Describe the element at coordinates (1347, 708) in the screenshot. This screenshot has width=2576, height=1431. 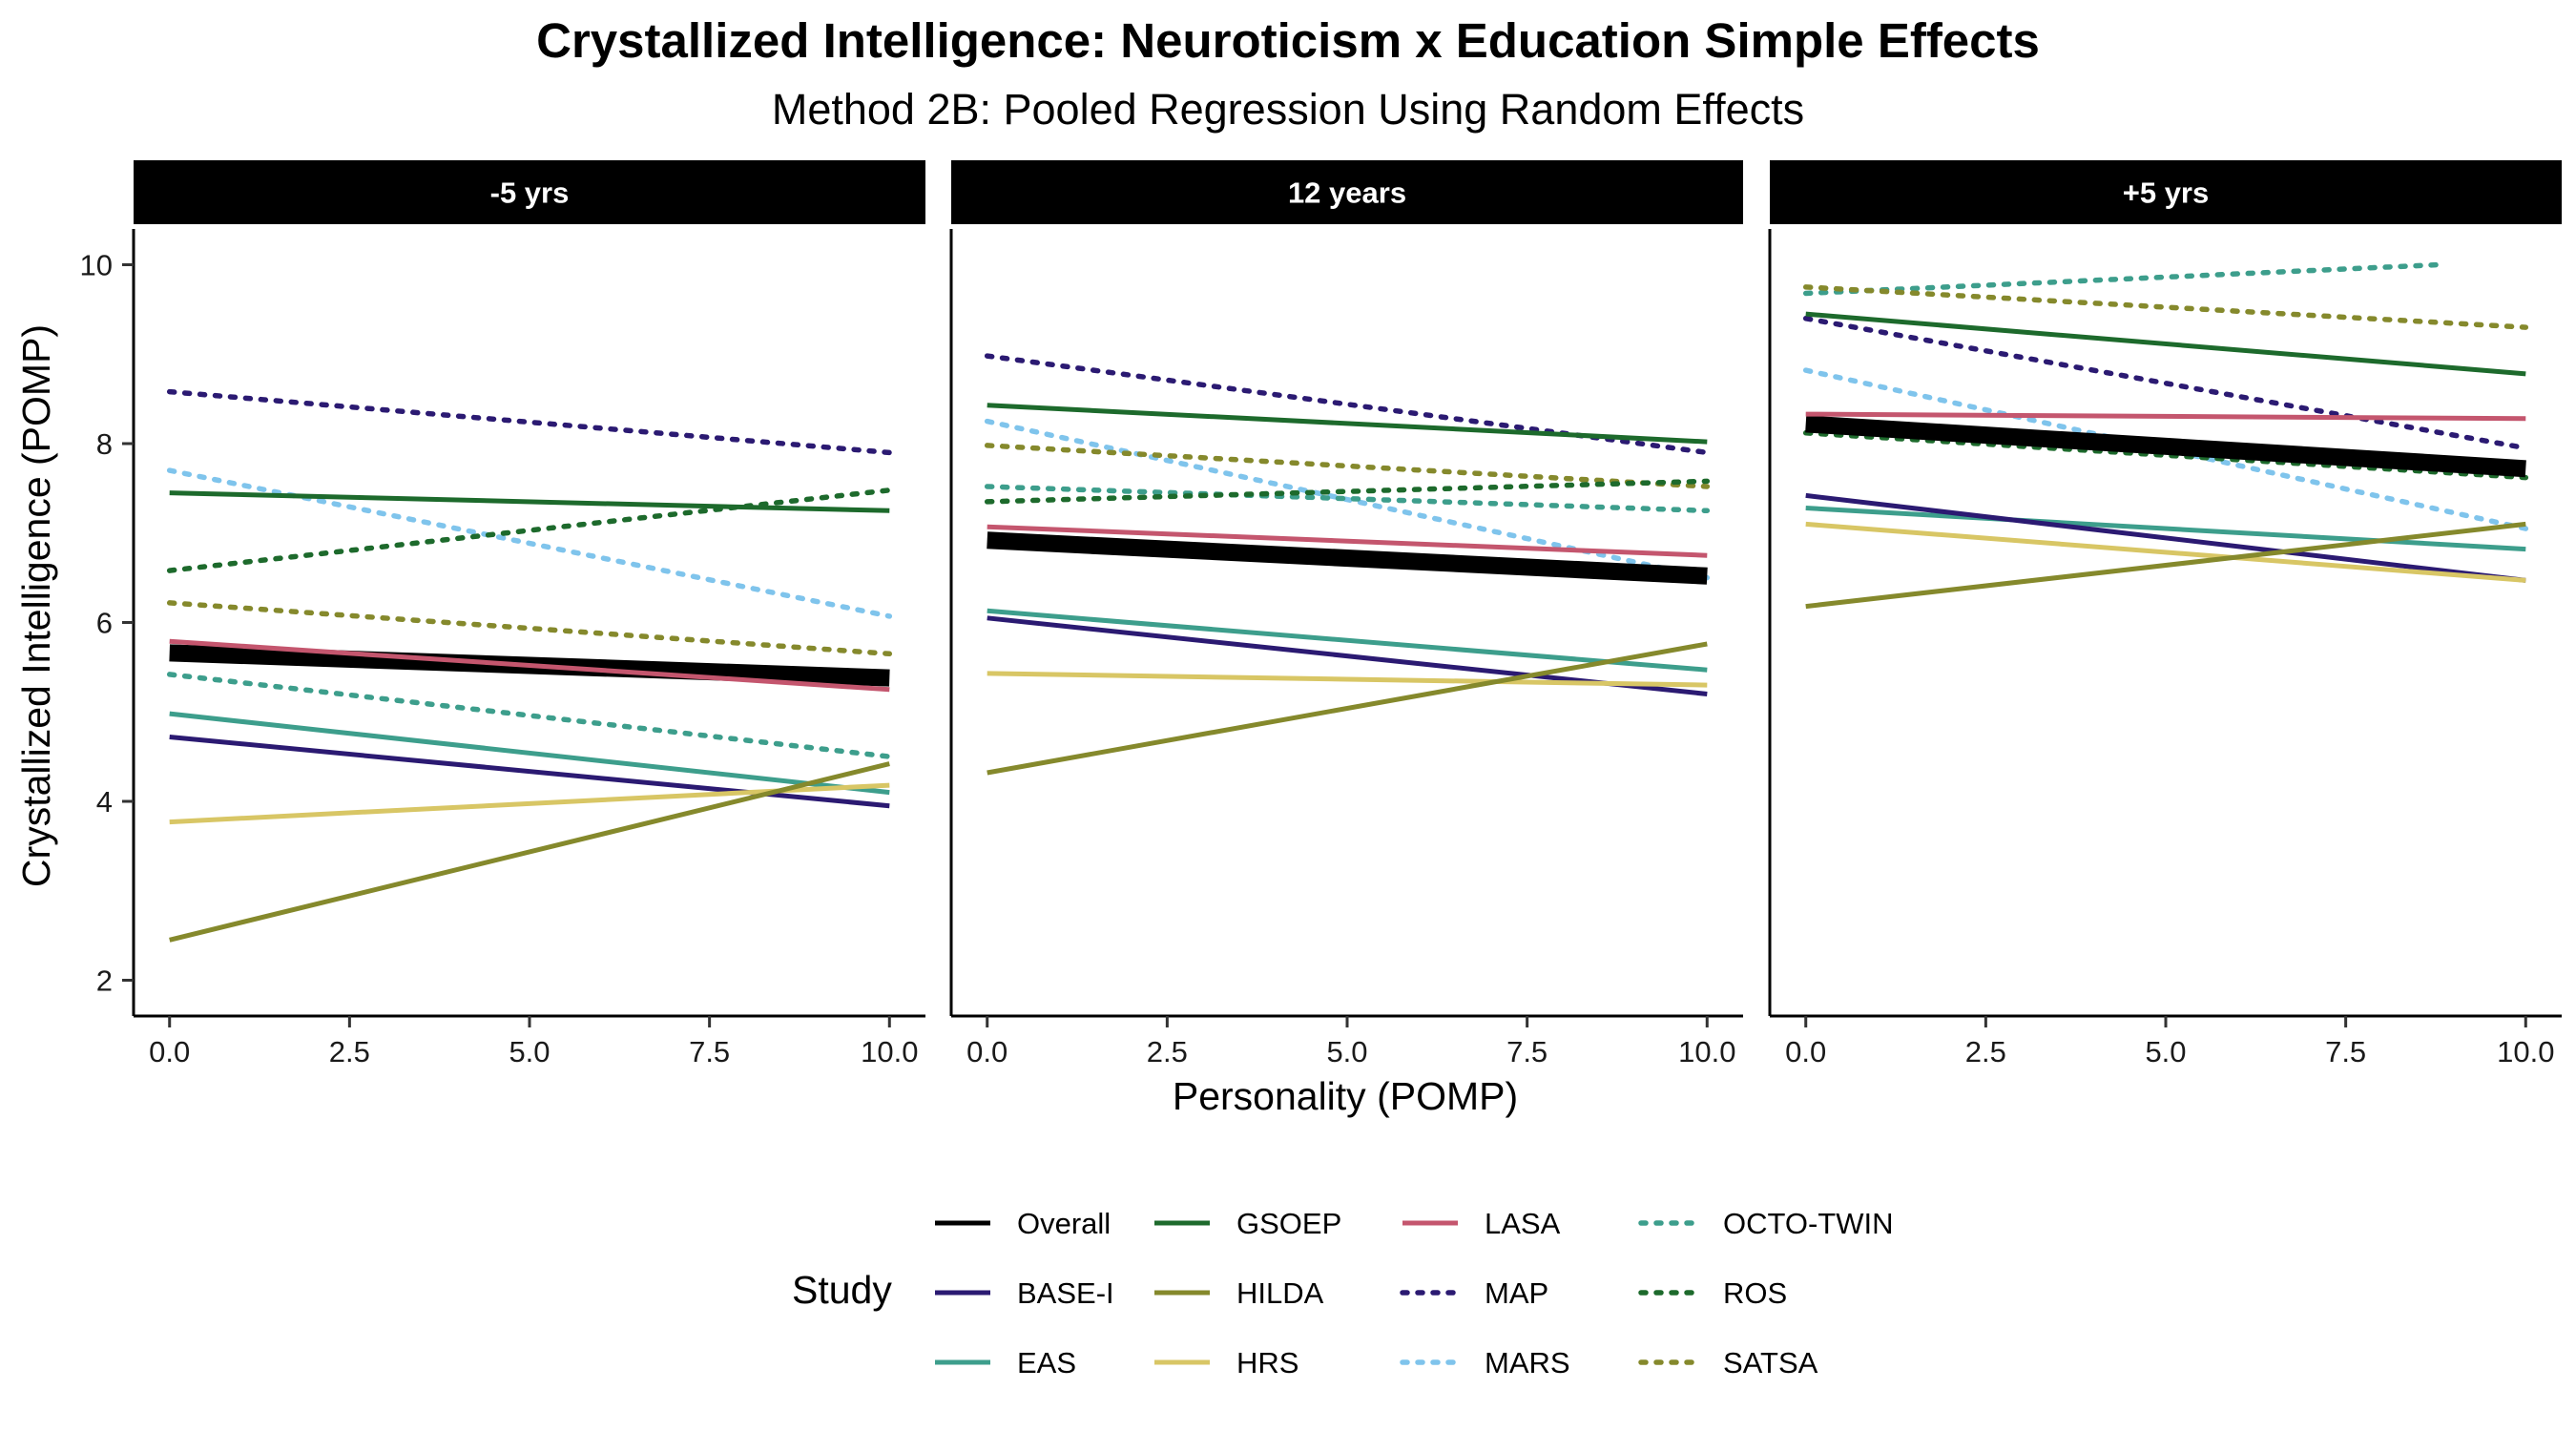
I see `panel-12-years-line-hilda` at that location.